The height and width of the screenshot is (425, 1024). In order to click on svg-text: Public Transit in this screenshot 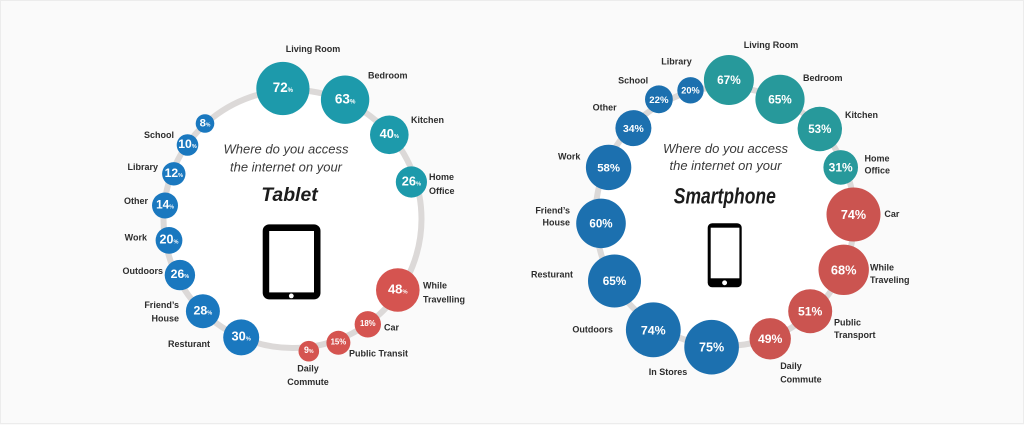, I will do `click(378, 353)`.